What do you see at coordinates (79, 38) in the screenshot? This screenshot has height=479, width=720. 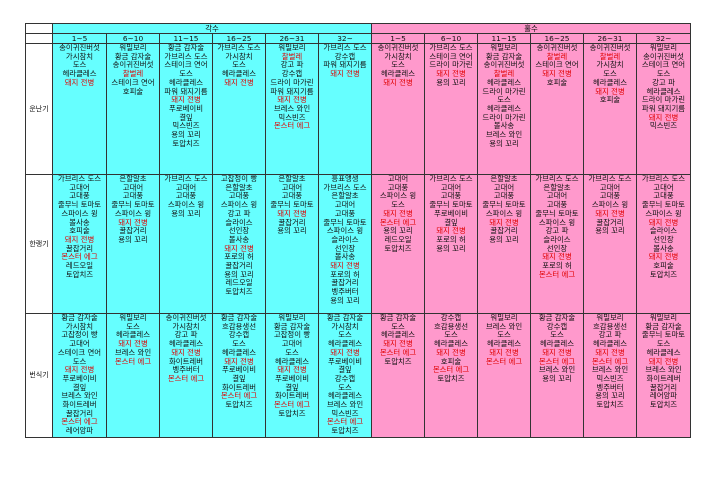 I see `range-header-odd: 1~5` at bounding box center [79, 38].